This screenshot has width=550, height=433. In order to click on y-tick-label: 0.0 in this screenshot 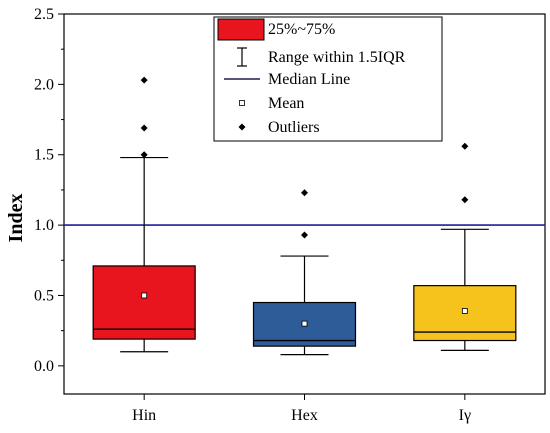, I will do `click(44, 366)`.